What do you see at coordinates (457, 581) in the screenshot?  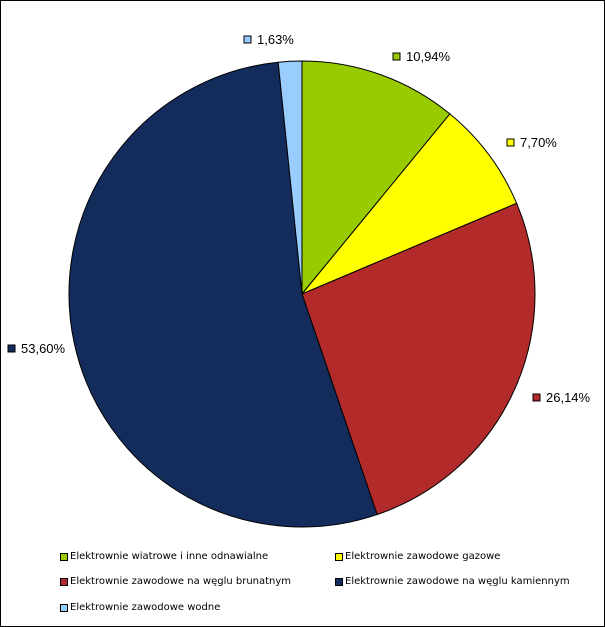 I see `legend-label-hard-coal: Elektrownie zawodowe na węglu kamiennym` at bounding box center [457, 581].